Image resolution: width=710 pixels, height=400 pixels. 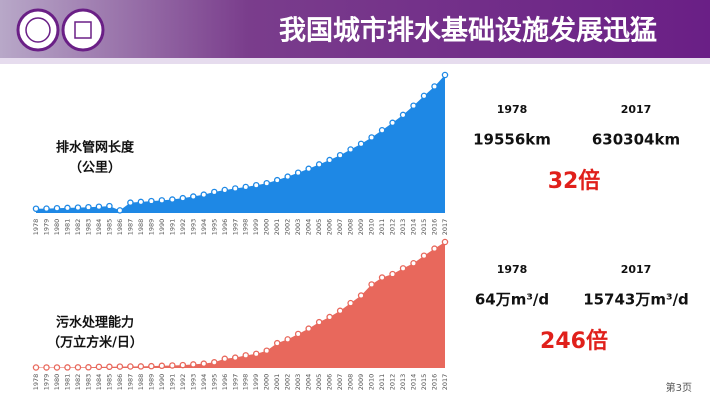 I want to click on x-tick-label: 1986, so click(x=120, y=382).